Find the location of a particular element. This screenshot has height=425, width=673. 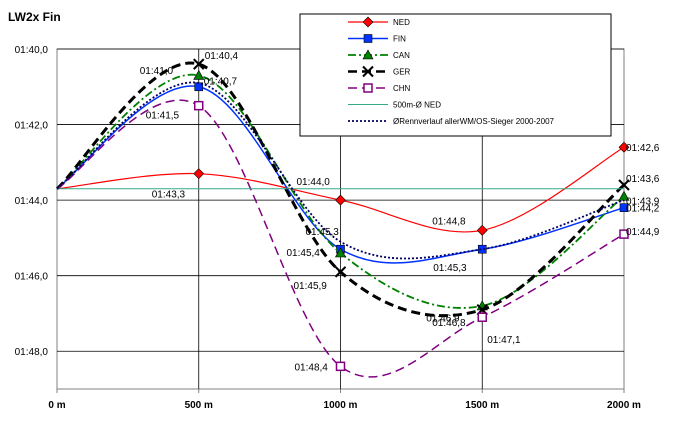

data-label: 01:40,4 is located at coordinates (222, 56).